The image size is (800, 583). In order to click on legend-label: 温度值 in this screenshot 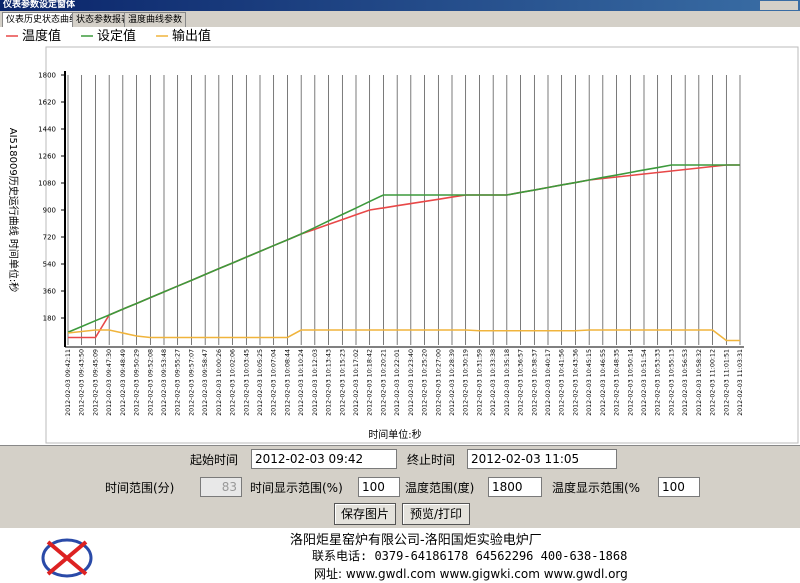, I will do `click(41, 36)`.